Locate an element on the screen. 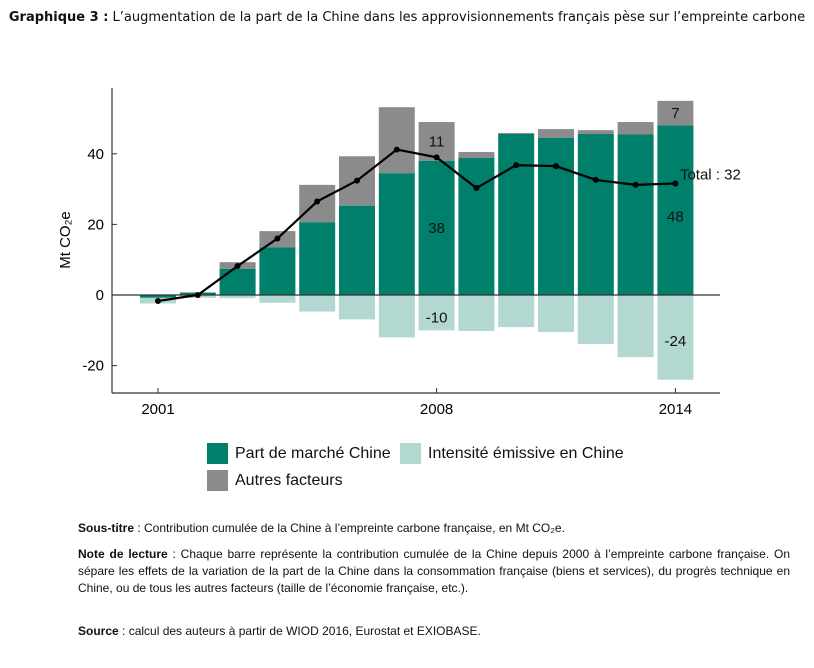 The width and height of the screenshot is (814, 668). legend-market-share: Part de marché Chine is located at coordinates (299, 453).